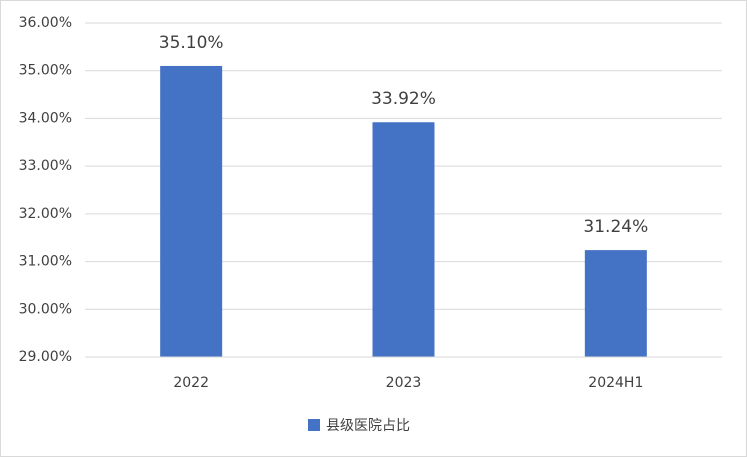  Describe the element at coordinates (615, 227) in the screenshot. I see `value-label: 31.24%` at that location.